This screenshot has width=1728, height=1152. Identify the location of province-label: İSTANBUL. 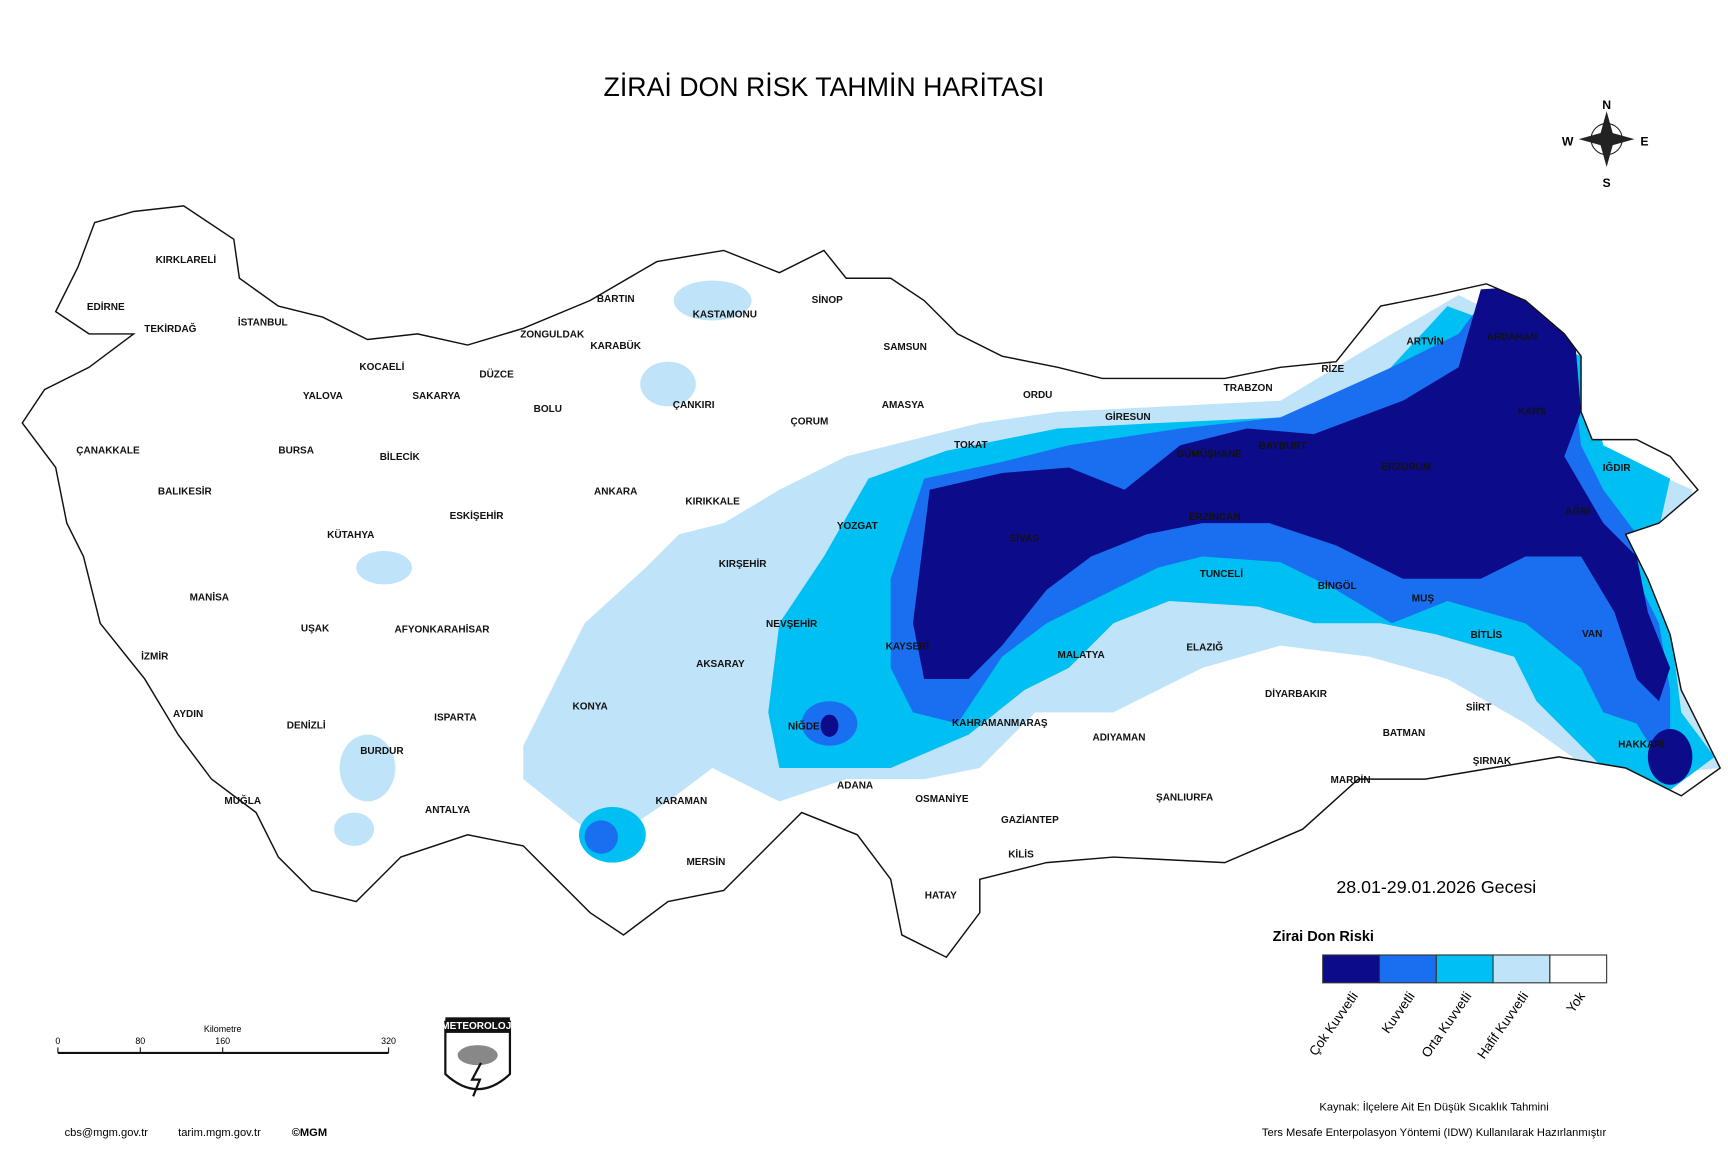
(263, 321).